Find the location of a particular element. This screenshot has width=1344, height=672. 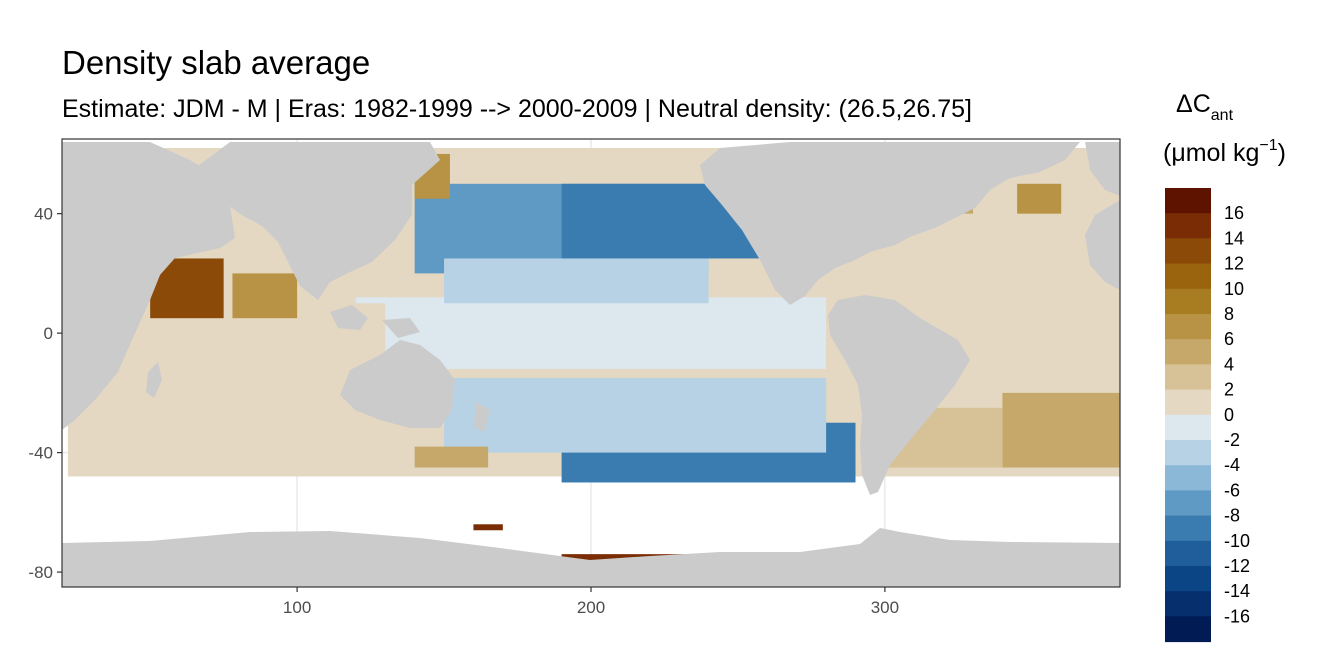

legend-label: 16 is located at coordinates (1234, 213).